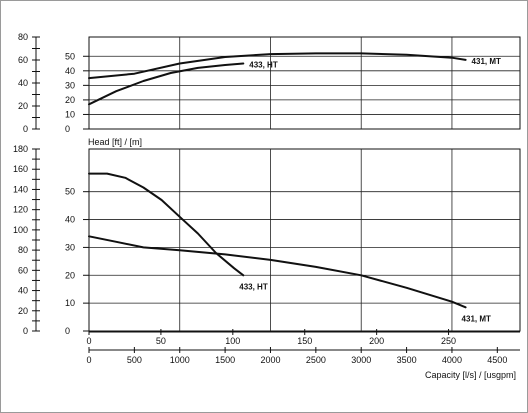  What do you see at coordinates (88, 341) in the screenshot?
I see `x-tick-label-ls: 0` at bounding box center [88, 341].